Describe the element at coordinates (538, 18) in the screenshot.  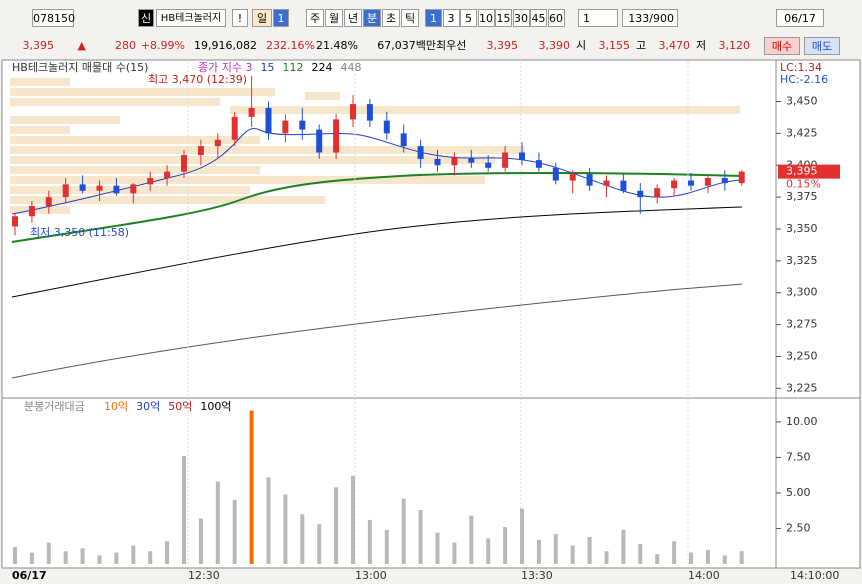
I see `interval-btn: 45` at that location.